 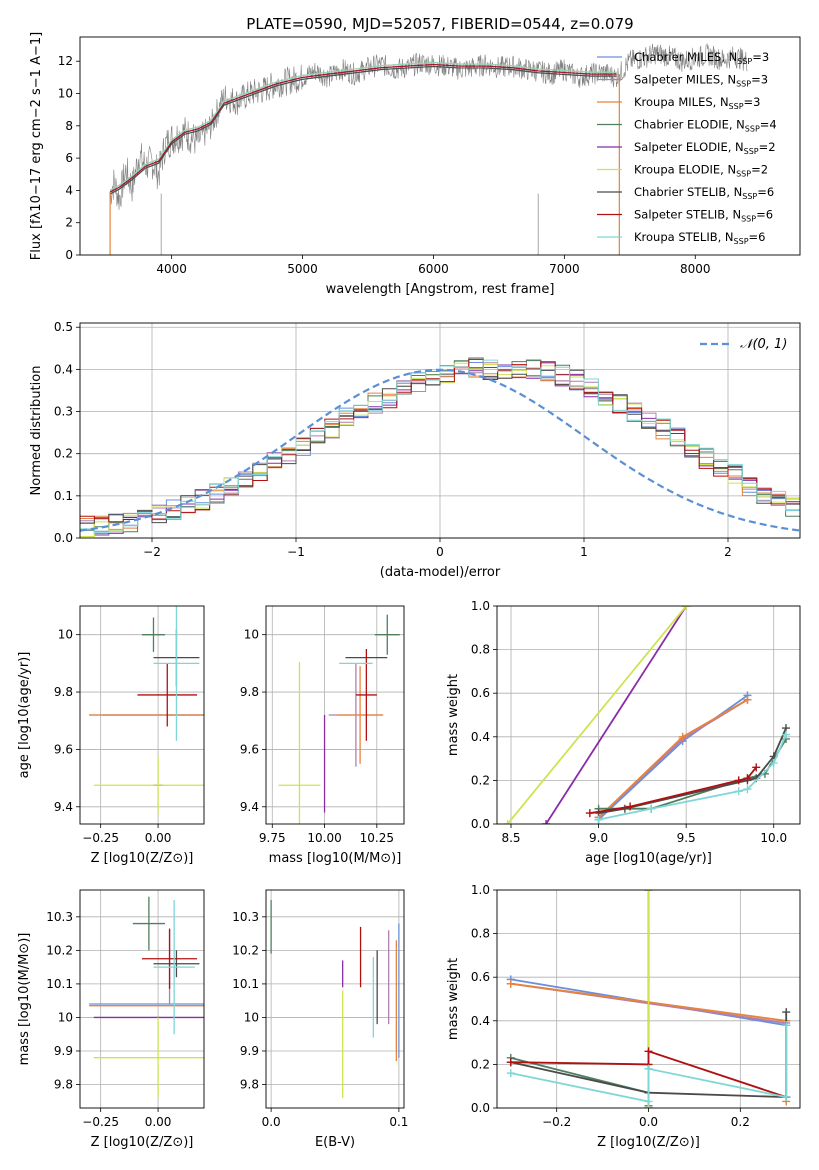 What do you see at coordinates (453, 715) in the screenshot?
I see `y-axis-label: mass weight` at bounding box center [453, 715].